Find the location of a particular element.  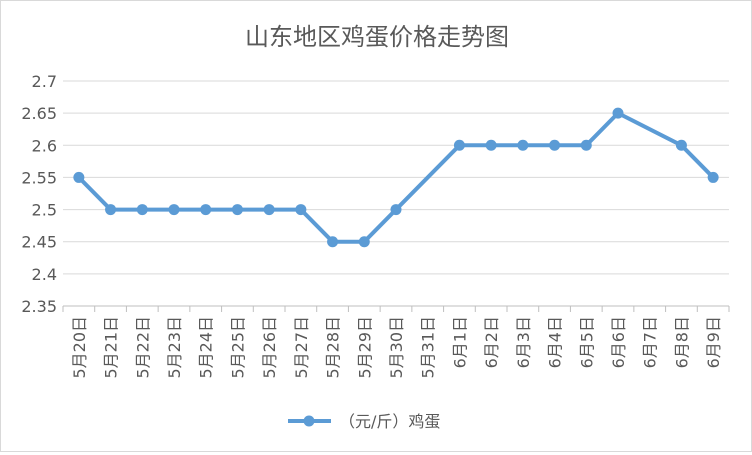

y-tick-label: 2.55 is located at coordinates (39, 177).